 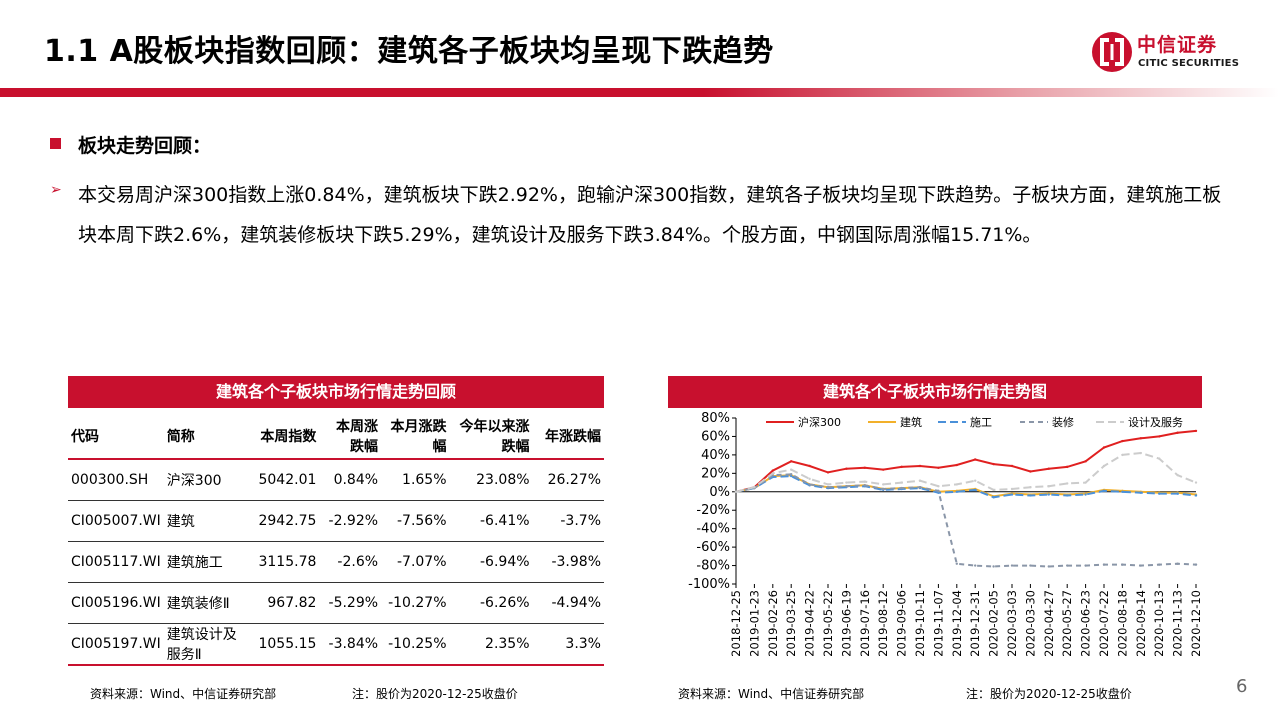 What do you see at coordinates (736, 623) in the screenshot?
I see `x-tick-label: 2018-12-25` at bounding box center [736, 623].